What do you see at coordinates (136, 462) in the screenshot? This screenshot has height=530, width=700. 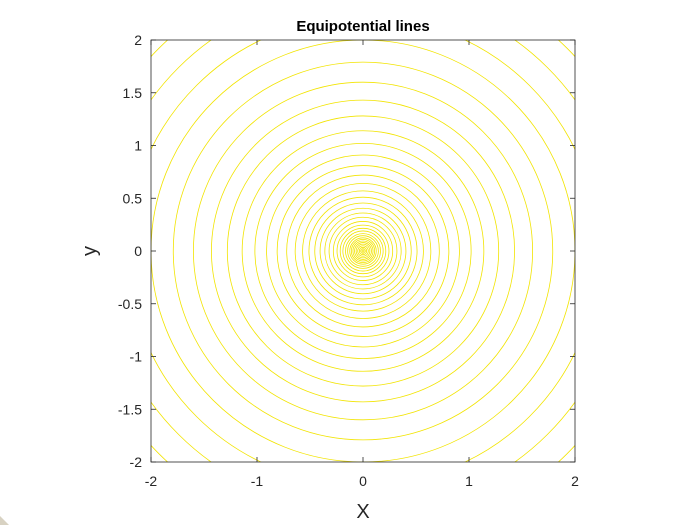 I see `y-tick-label: -2` at bounding box center [136, 462].